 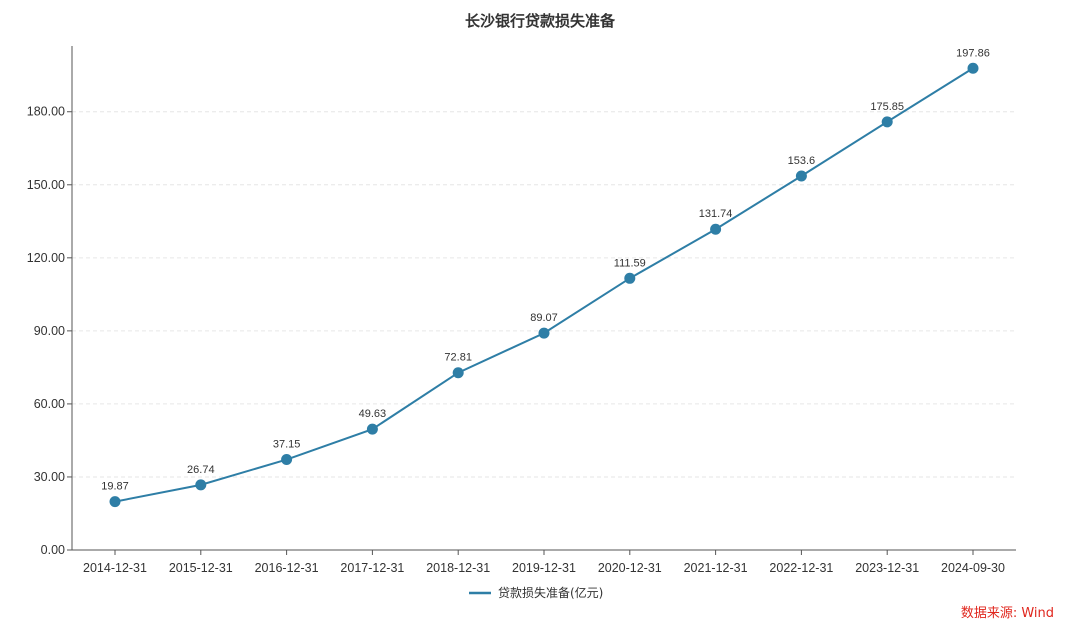 What do you see at coordinates (887, 568) in the screenshot?
I see `x-tick-label: 2023-12-31` at bounding box center [887, 568].